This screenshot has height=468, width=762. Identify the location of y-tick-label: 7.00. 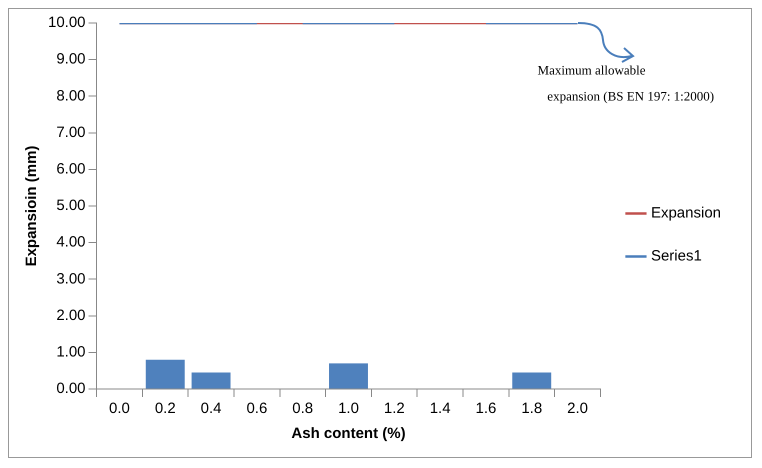
(71, 132).